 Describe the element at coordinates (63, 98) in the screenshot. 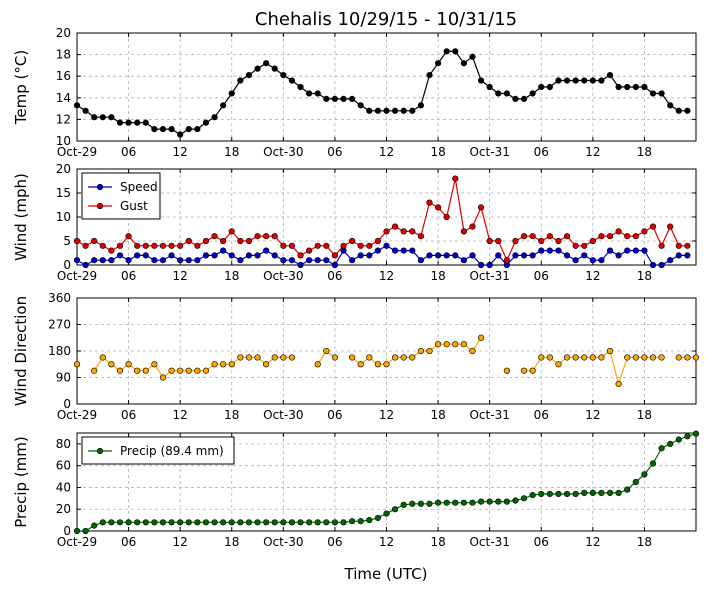

I see `y-tick-label: 14` at that location.